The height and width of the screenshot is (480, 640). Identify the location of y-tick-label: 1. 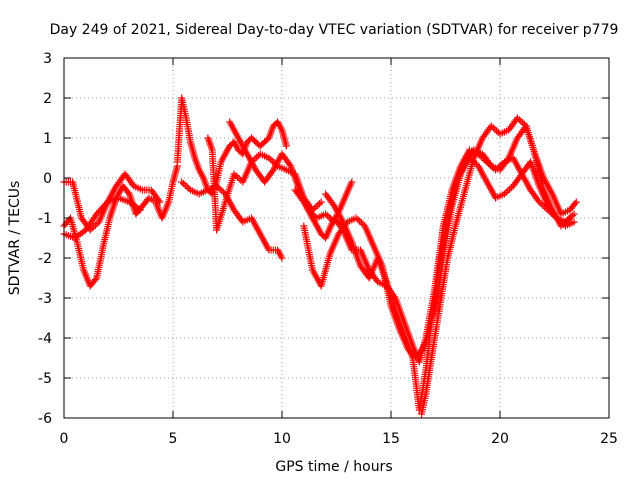
(47, 139).